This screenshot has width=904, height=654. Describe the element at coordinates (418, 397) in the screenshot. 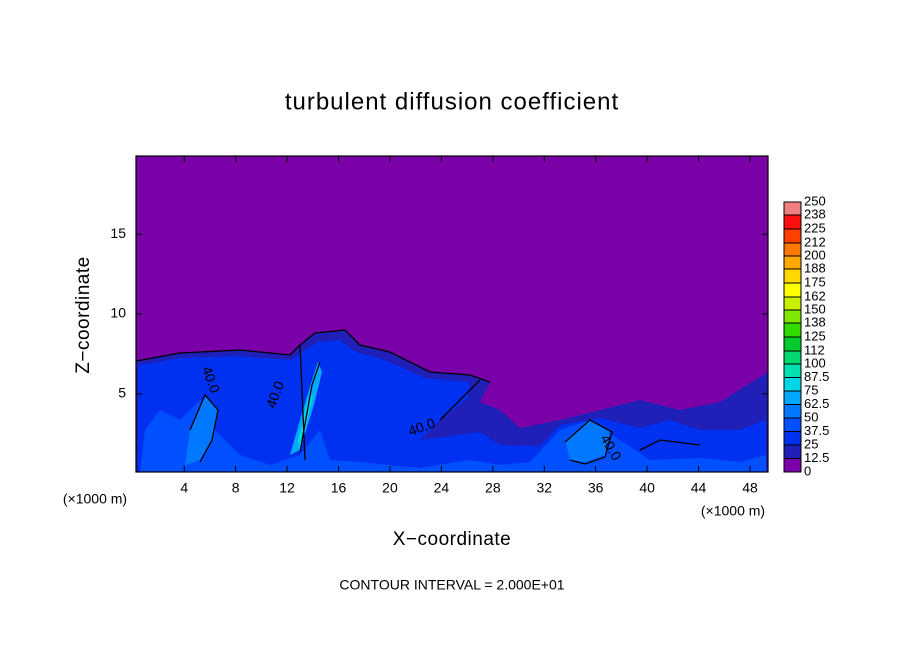

I see `contour-line` at that location.